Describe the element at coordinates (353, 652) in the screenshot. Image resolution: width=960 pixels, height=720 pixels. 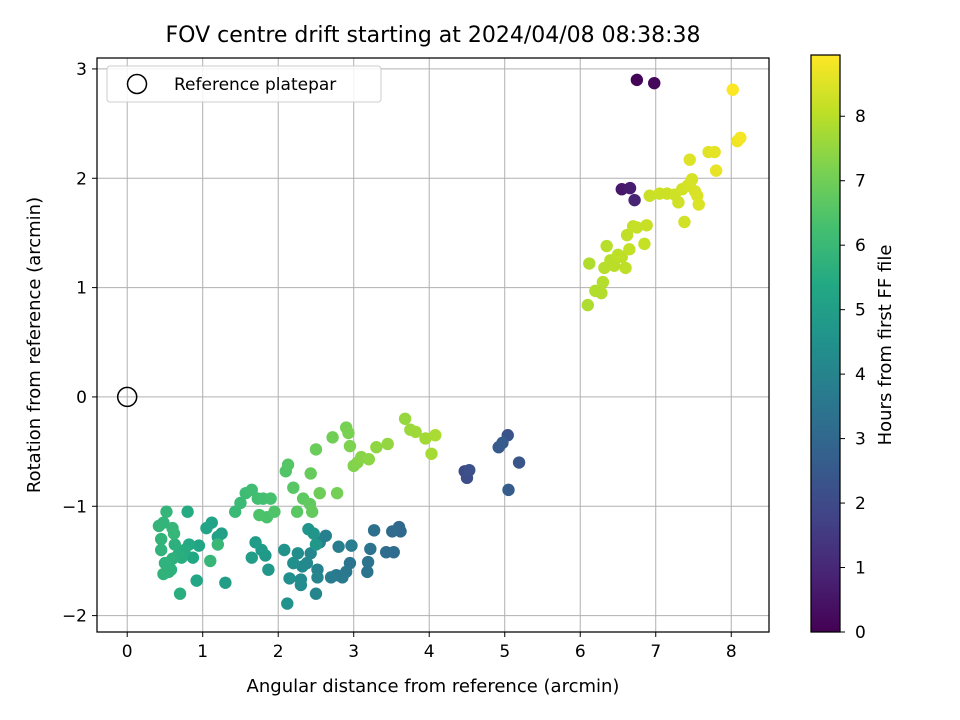
I see `x-tick-label: 3` at that location.